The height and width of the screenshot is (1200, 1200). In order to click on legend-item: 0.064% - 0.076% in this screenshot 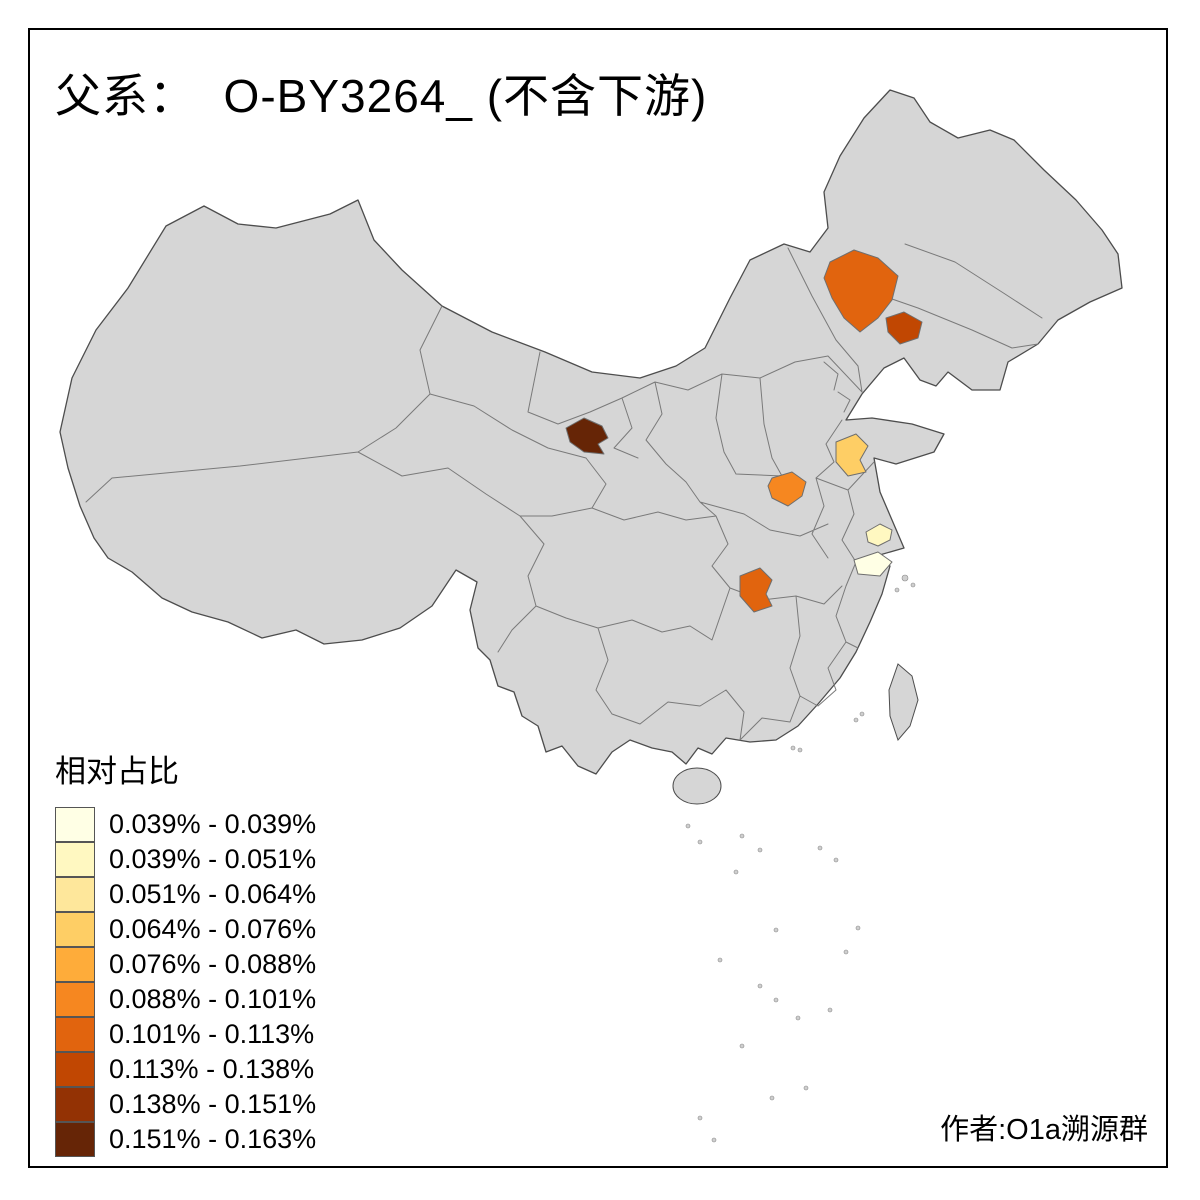, I will do `click(185, 929)`.